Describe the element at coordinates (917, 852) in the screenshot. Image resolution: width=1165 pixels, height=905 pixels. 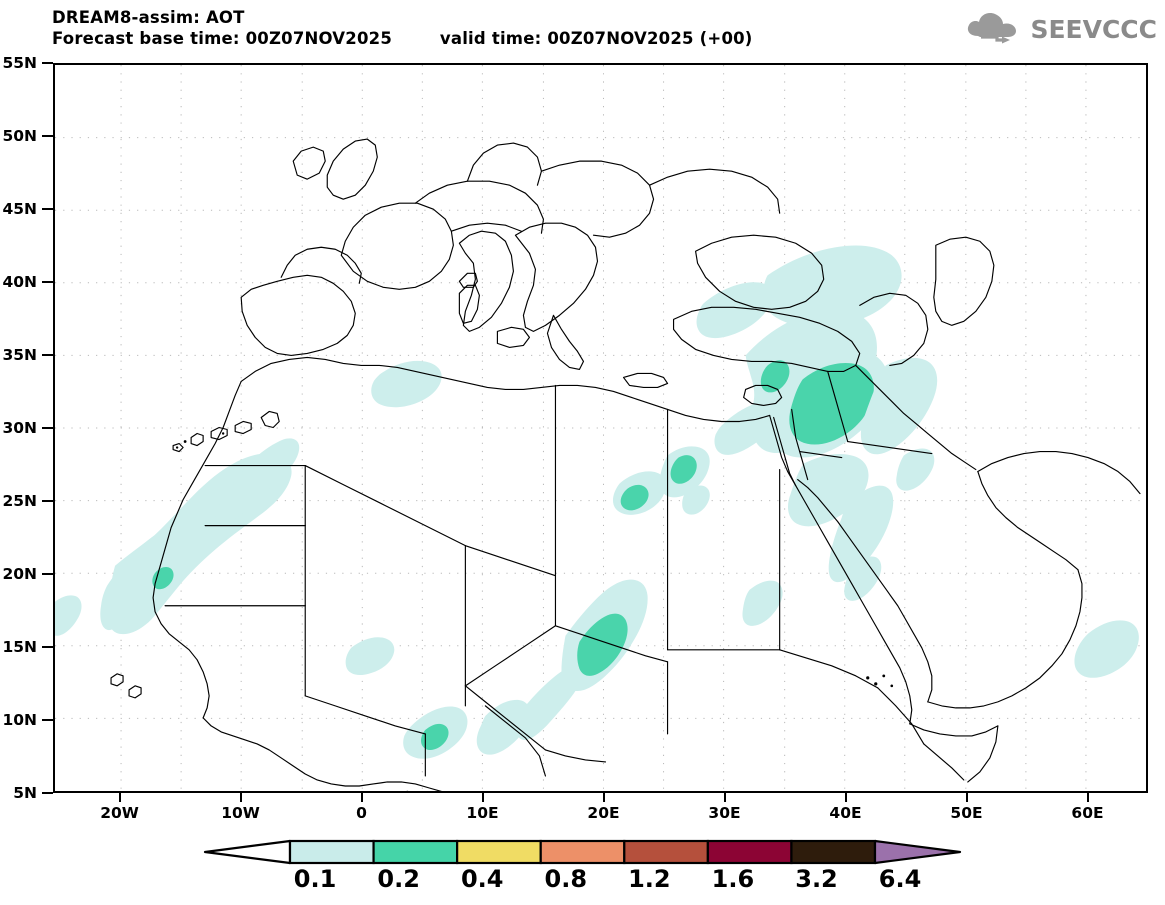
I see `colorbar-over-arrow` at that location.